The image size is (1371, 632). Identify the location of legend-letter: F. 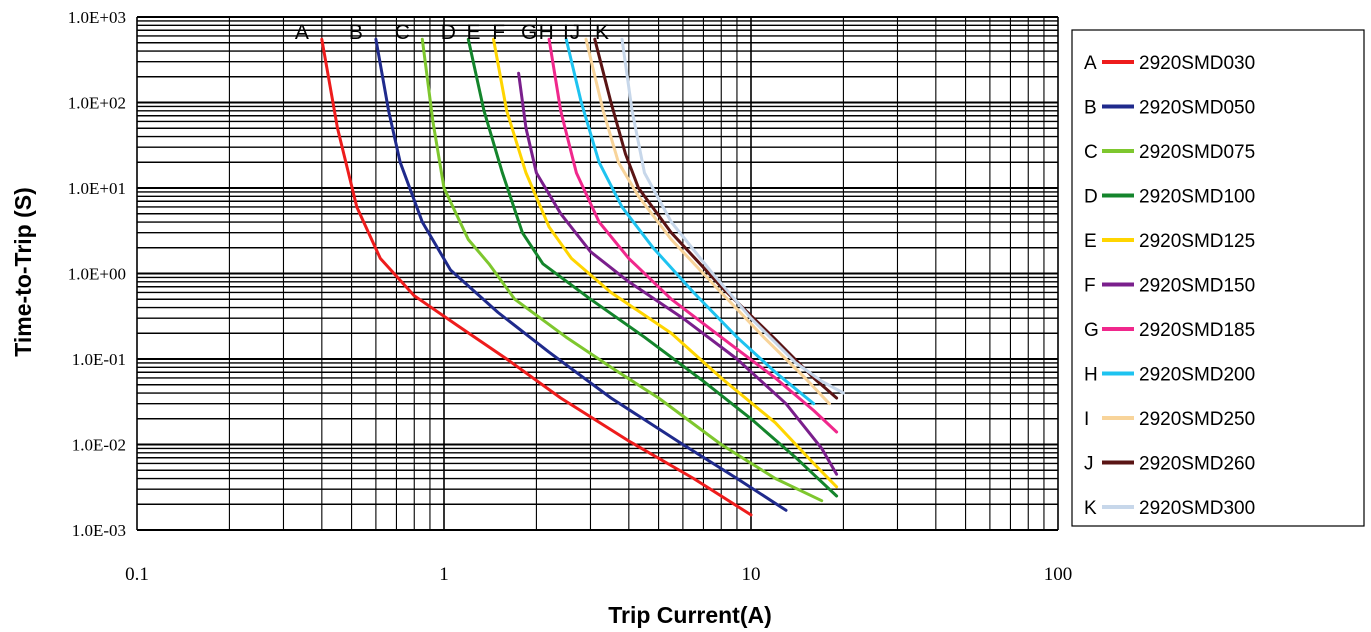
(1090, 286).